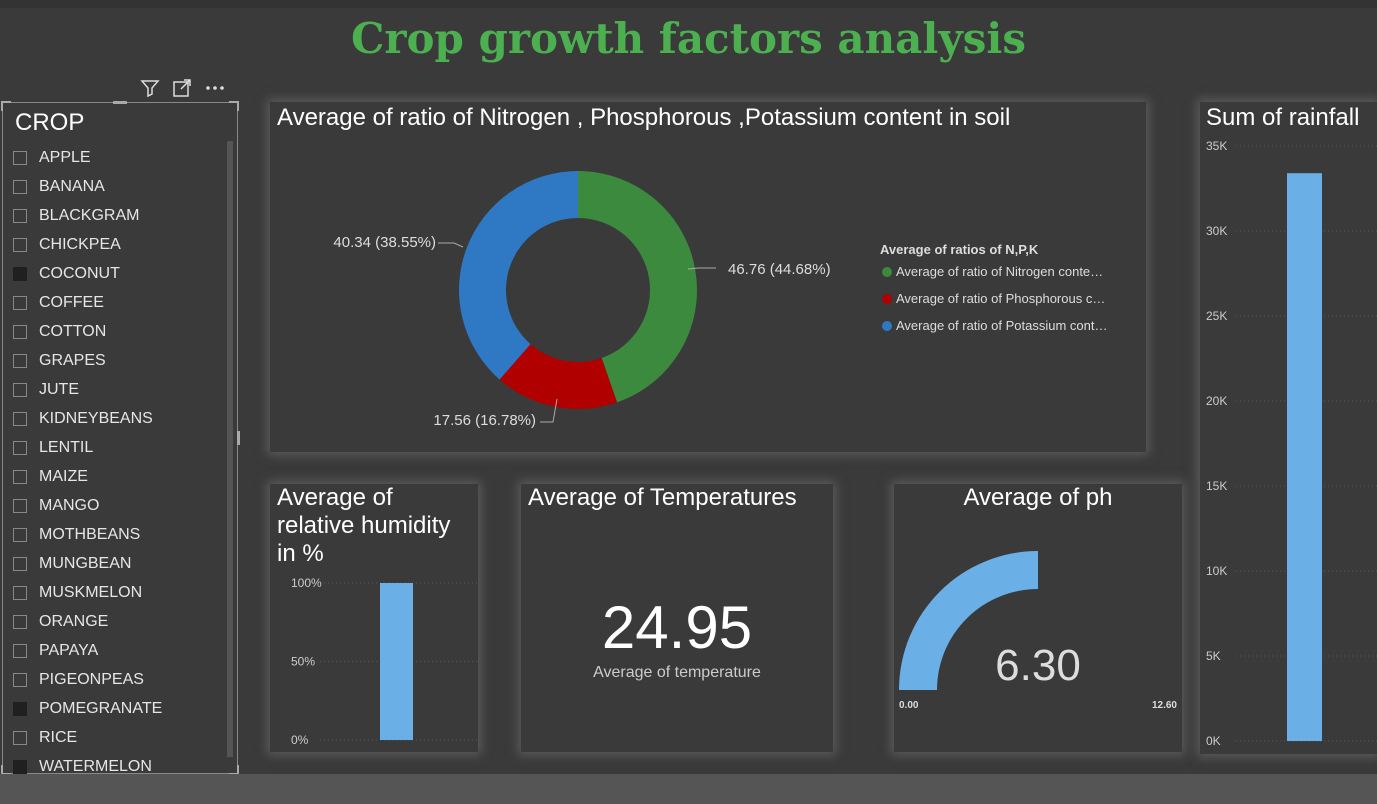  I want to click on slicer-item-label: RICE, so click(58, 737).